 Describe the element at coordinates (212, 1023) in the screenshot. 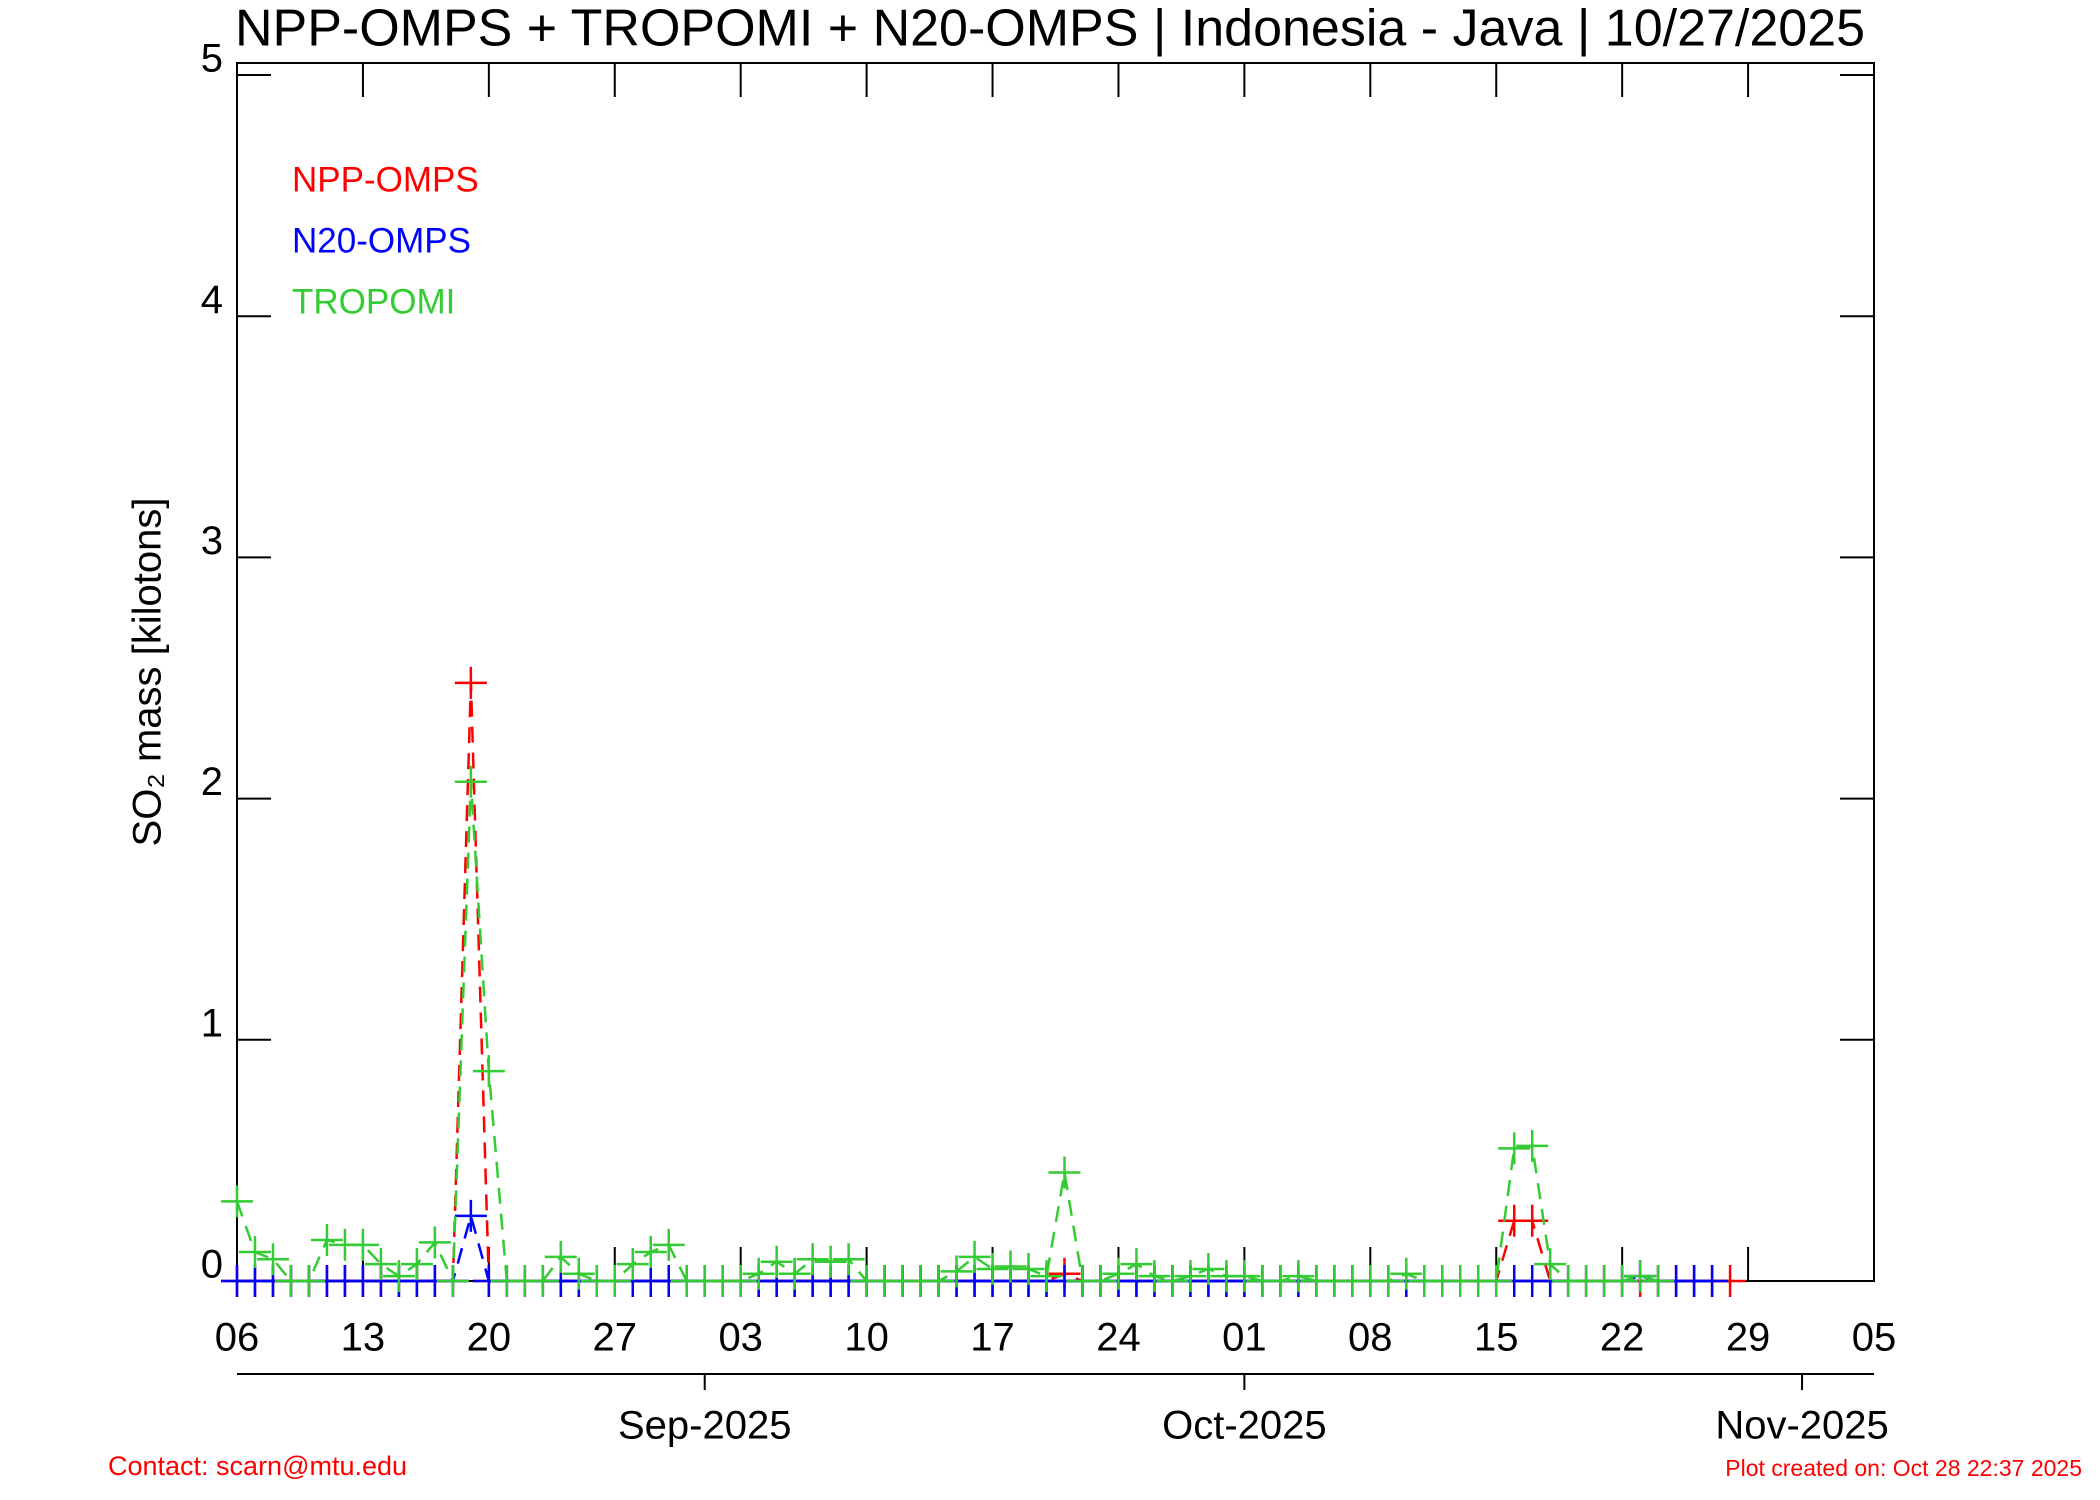

I see `y-tick-label: 1` at that location.